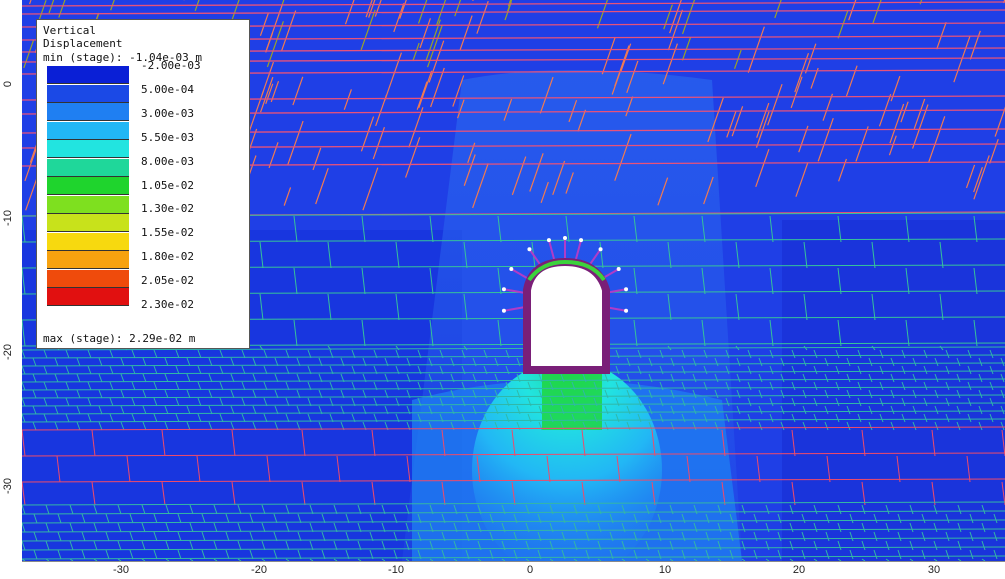  I want to click on legend-label: 1.80e-02, so click(167, 256).